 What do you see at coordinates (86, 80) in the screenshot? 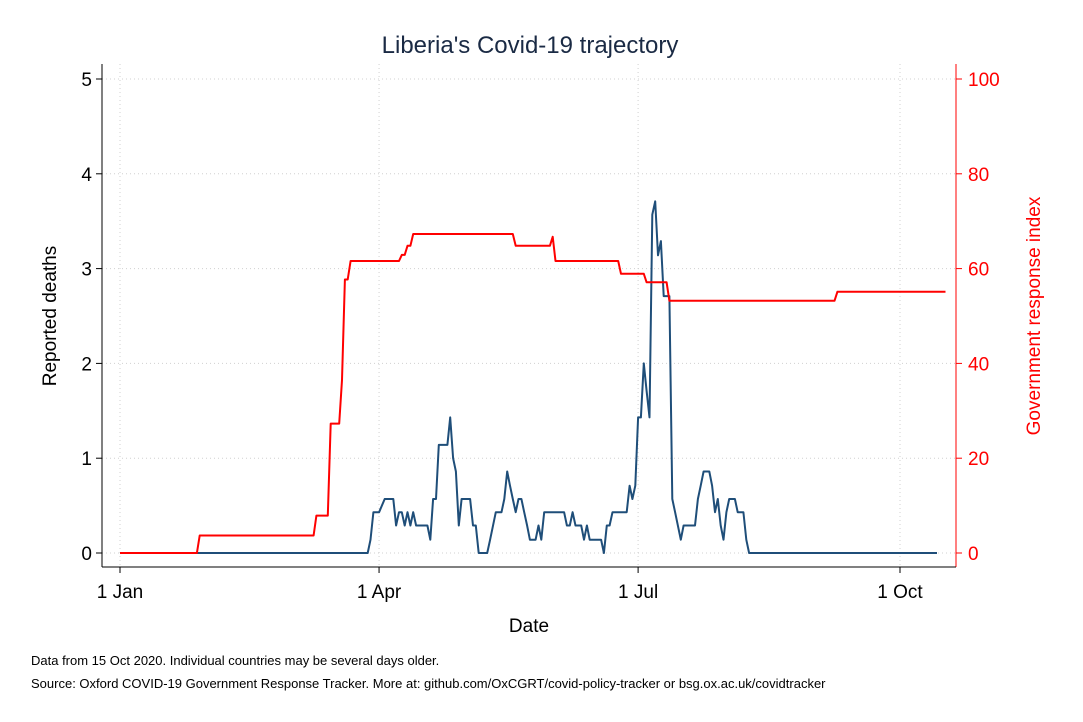
I see `y-left-tick-label: 5` at bounding box center [86, 80].